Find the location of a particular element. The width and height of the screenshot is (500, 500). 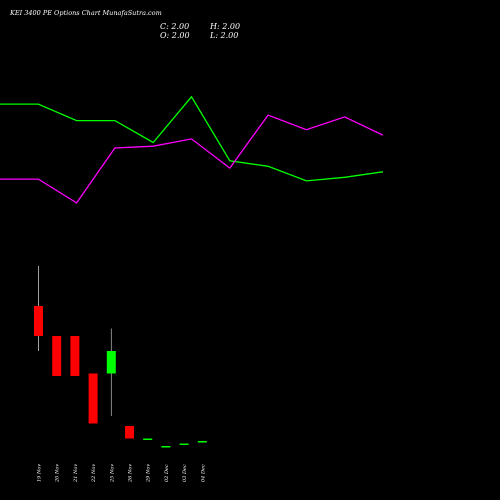

x-tick-label: 20 Nov is located at coordinates (58, 473).